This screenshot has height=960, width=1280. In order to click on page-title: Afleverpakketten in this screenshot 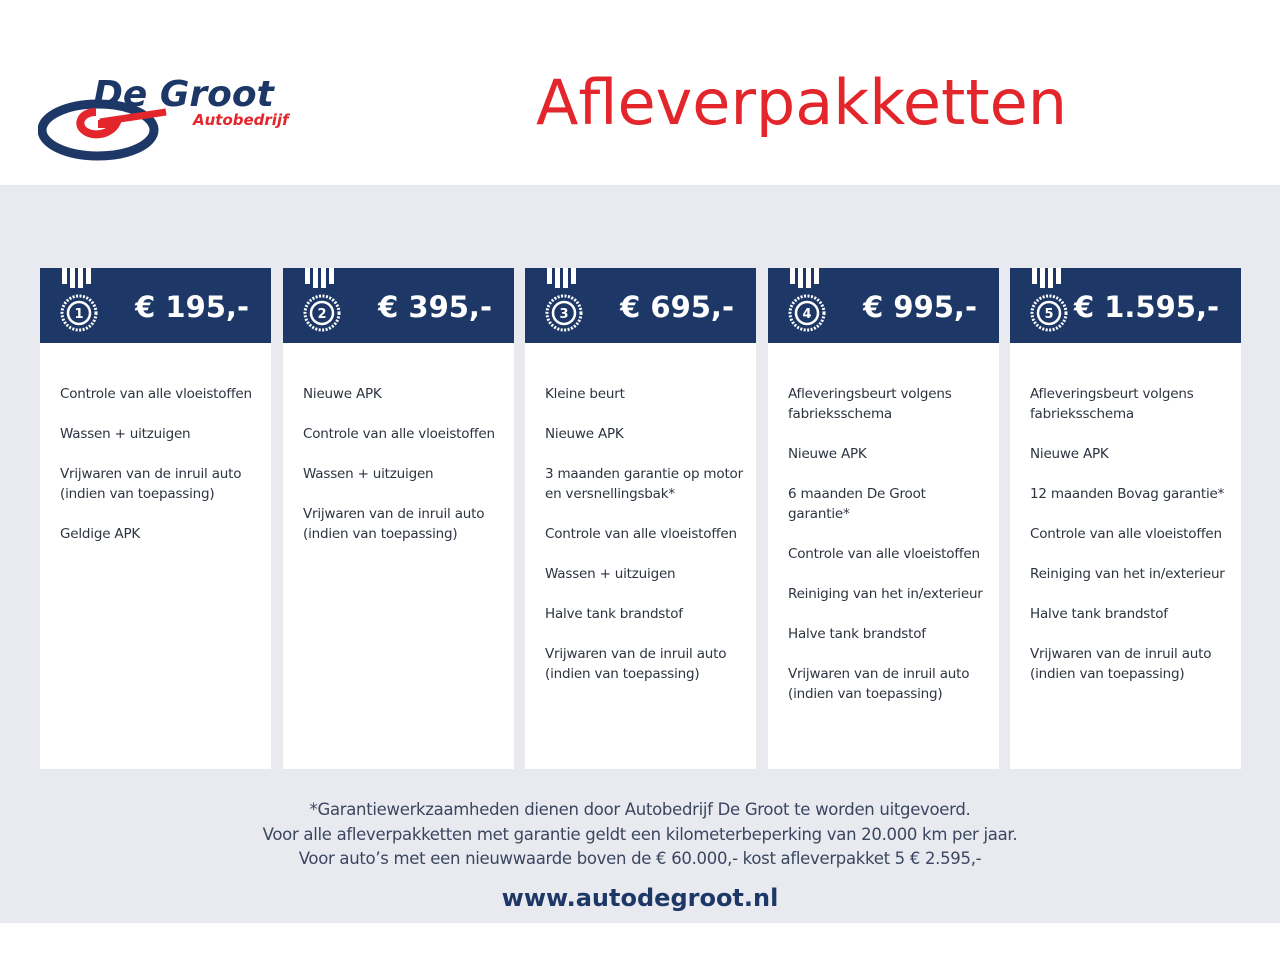, I will do `click(802, 102)`.